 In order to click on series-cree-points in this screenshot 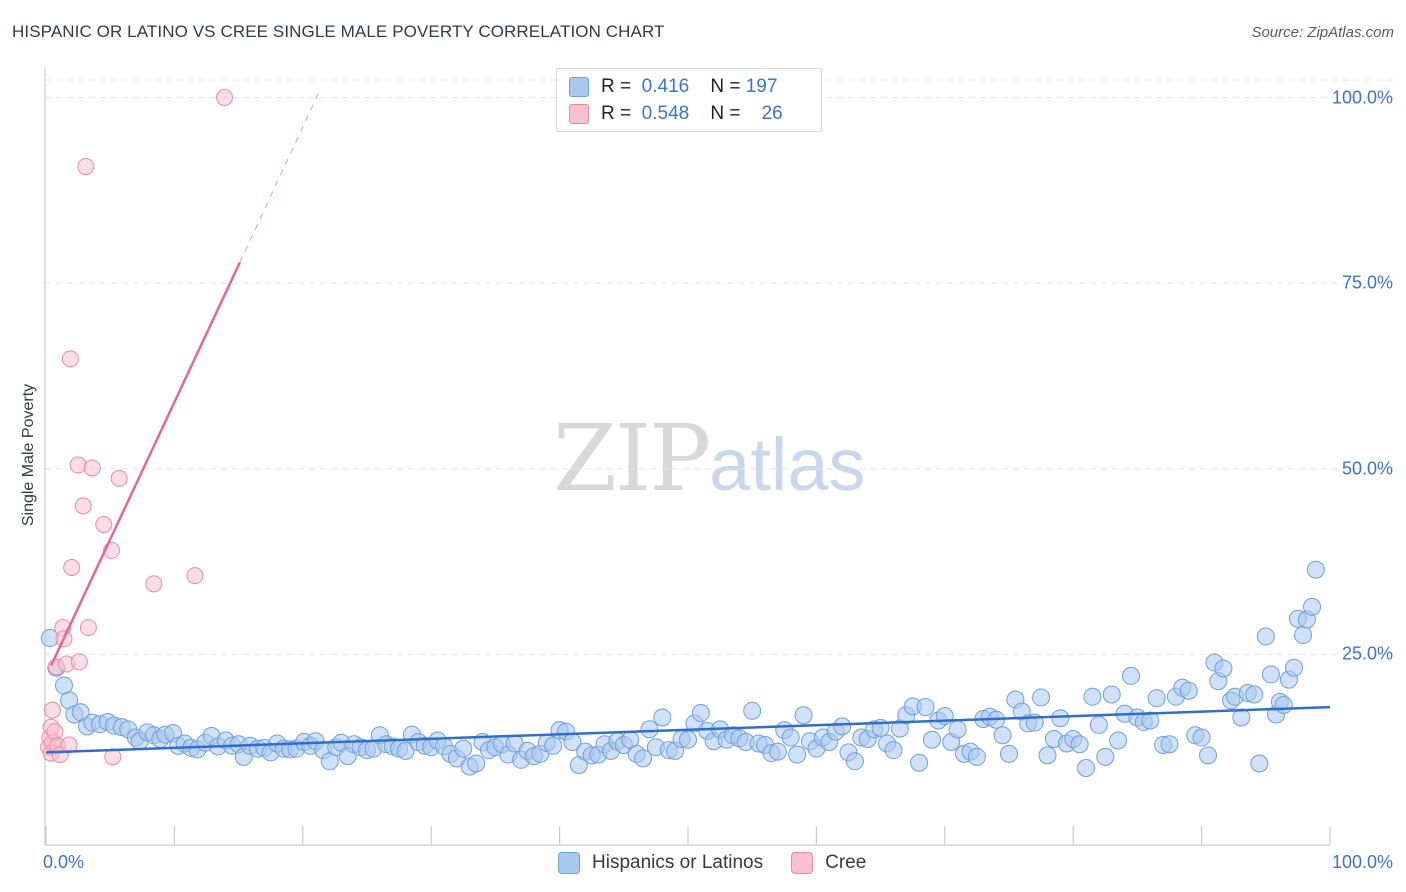, I will do `click(136, 427)`.